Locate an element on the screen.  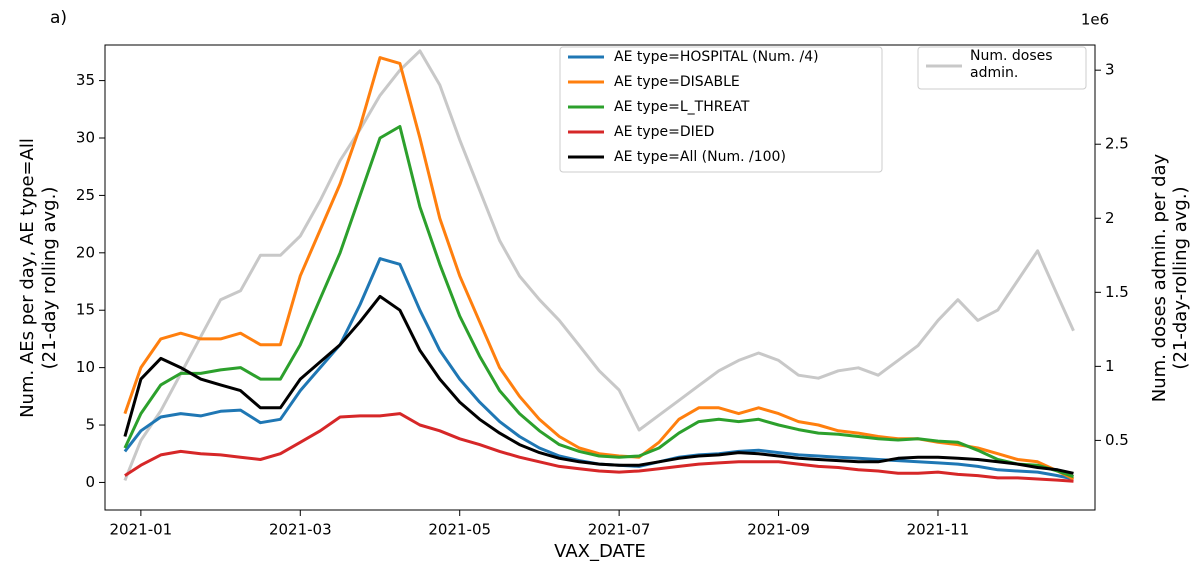
y2-axis-label: Num. doses admin. per day is located at coordinates (1159, 277).